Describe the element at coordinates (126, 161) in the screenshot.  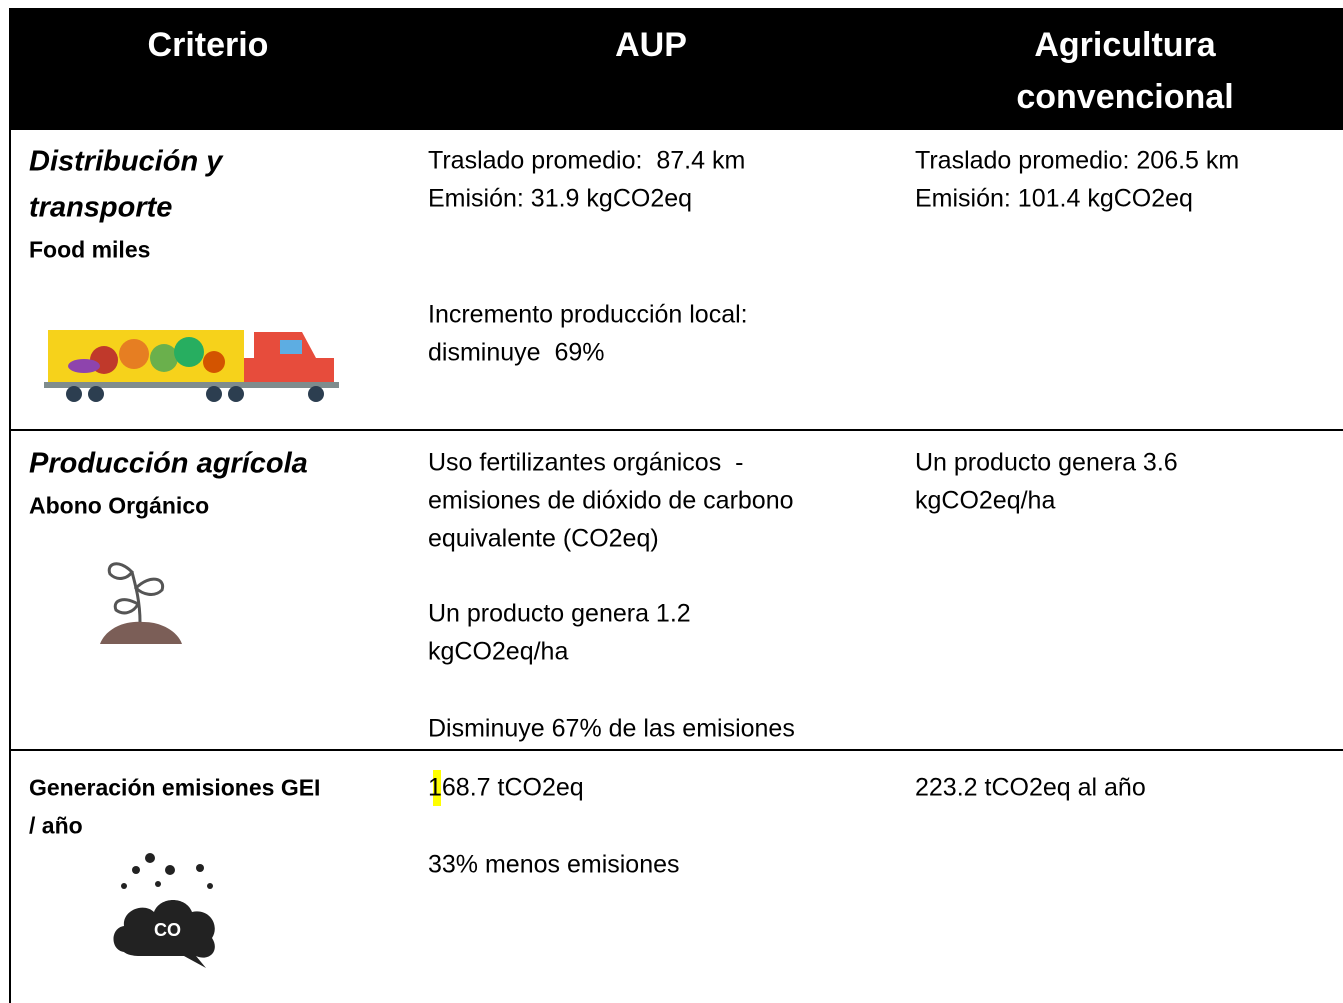
I see `criterion: Distribución y` at that location.